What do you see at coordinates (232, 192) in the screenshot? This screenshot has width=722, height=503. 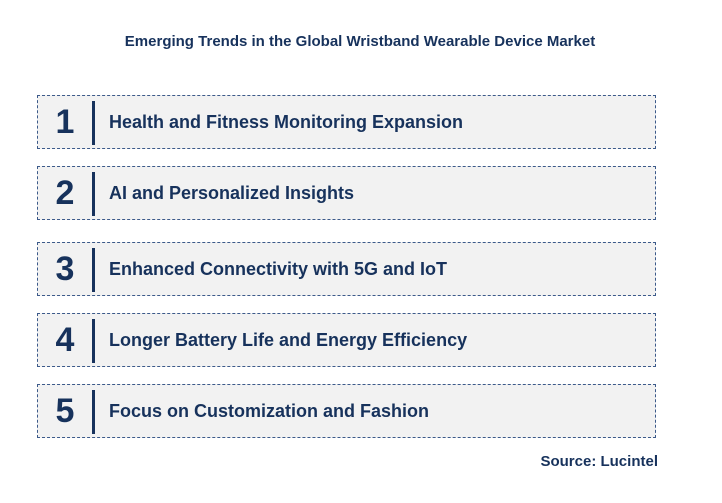 I see `trend-label: AI and Personalized Insights` at bounding box center [232, 192].